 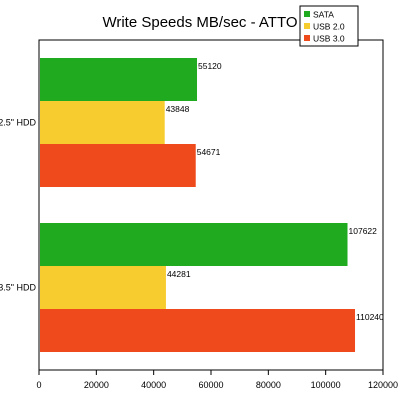 I want to click on legend-label-1: USB 2.0, so click(x=329, y=27).